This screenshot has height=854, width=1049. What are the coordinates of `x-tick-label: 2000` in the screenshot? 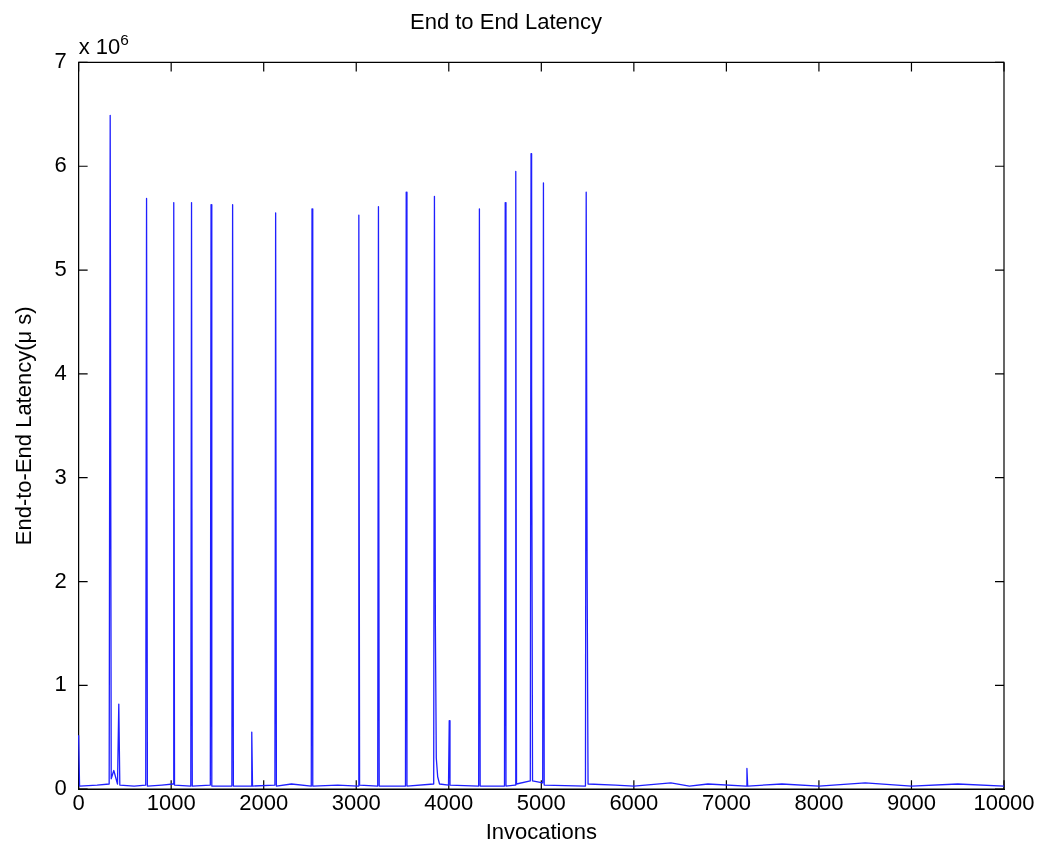 It's located at (264, 803).